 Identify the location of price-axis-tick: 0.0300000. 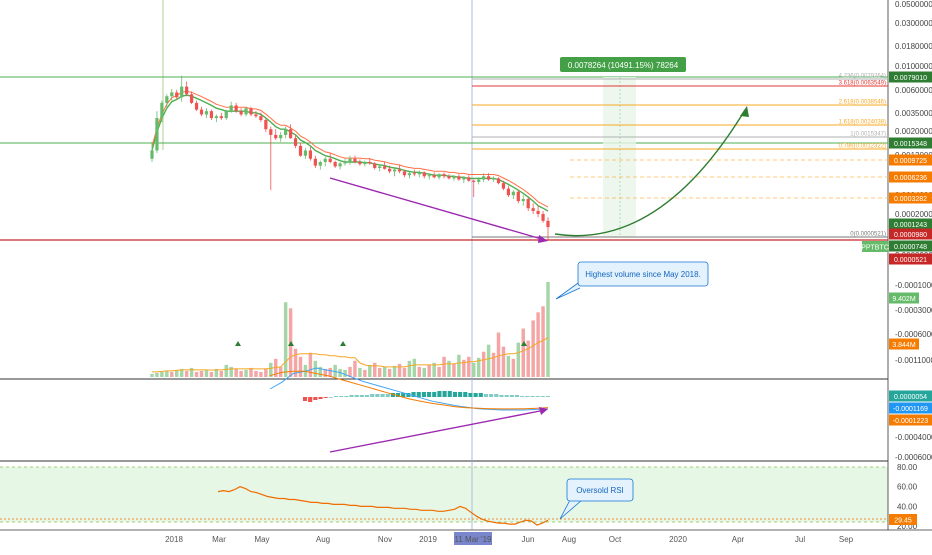
(913, 23).